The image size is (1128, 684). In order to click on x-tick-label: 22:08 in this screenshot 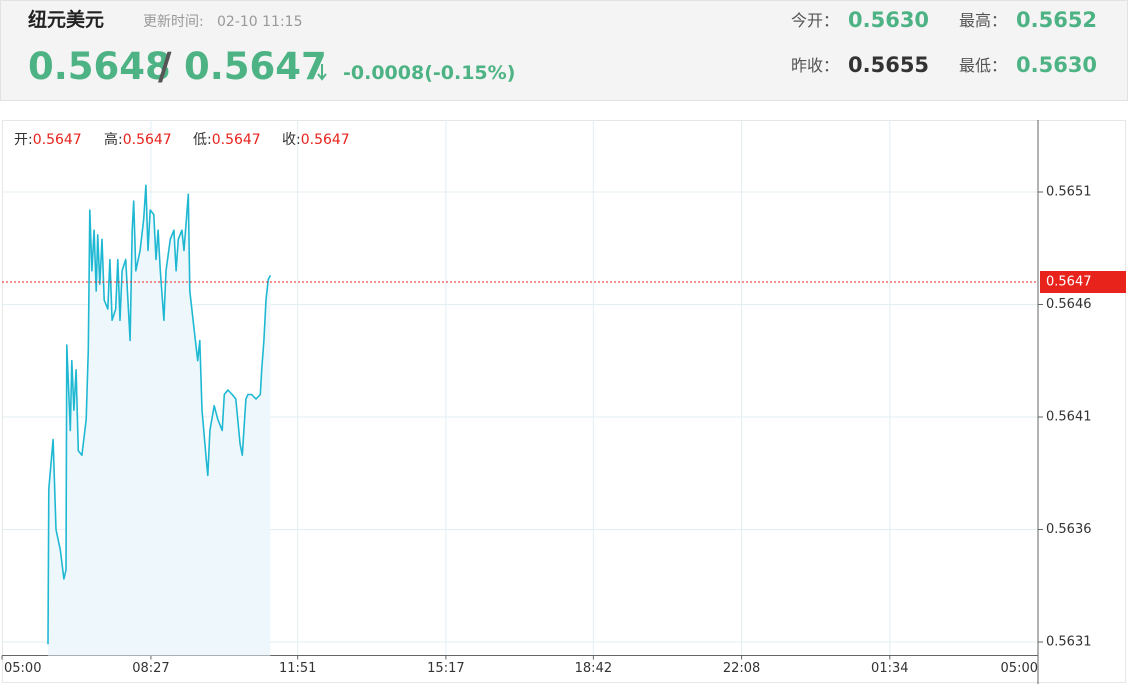, I will do `click(741, 668)`.